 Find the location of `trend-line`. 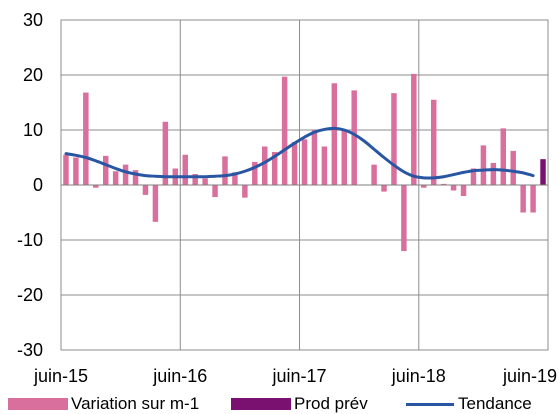

trend-line is located at coordinates (299, 153).